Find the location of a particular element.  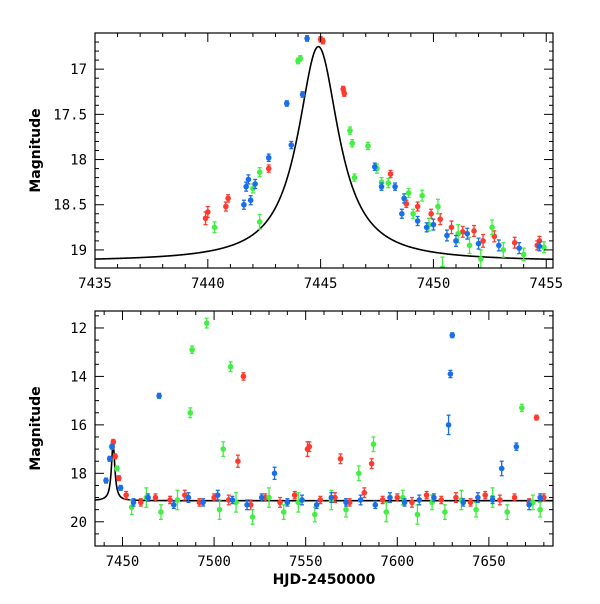

y-tick-label: 18 is located at coordinates (78, 474).